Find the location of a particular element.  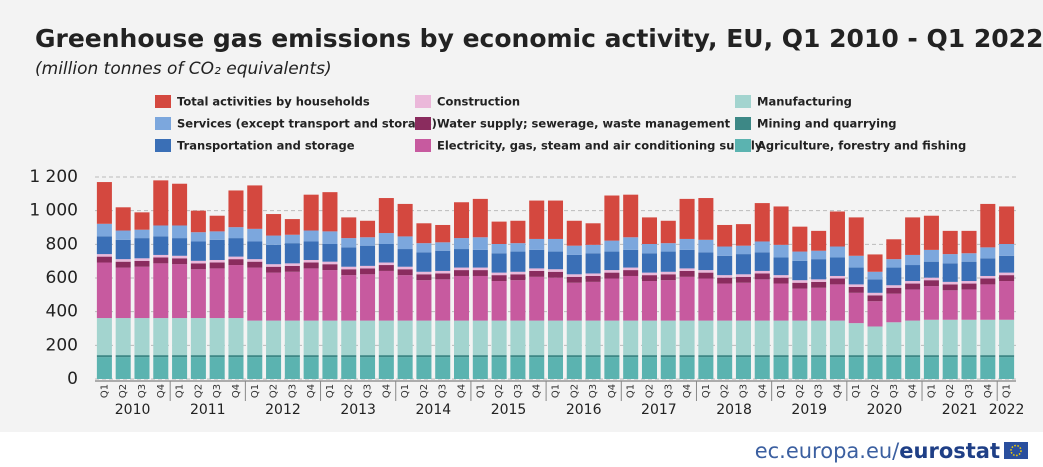

year-label: 2014 is located at coordinates (434, 410).